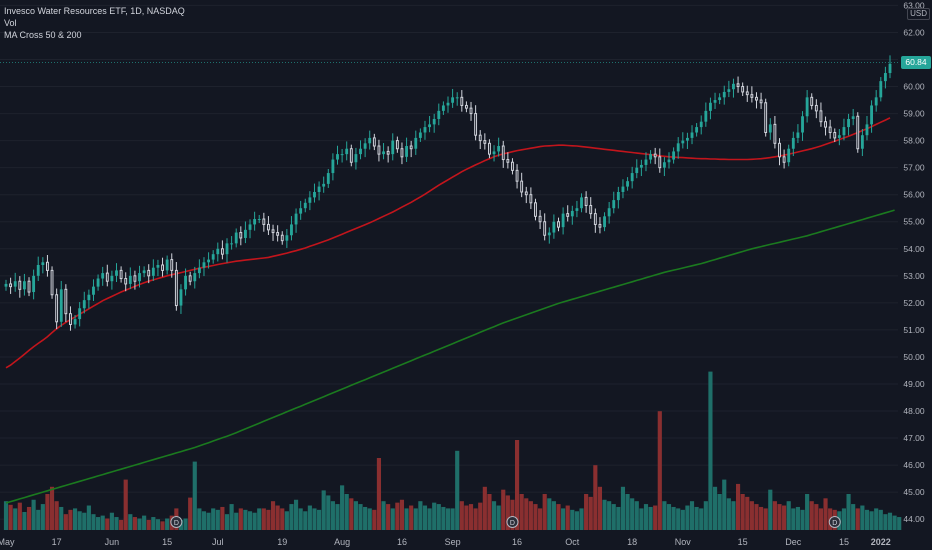 The height and width of the screenshot is (550, 932). I want to click on dividend-marker, so click(176, 522).